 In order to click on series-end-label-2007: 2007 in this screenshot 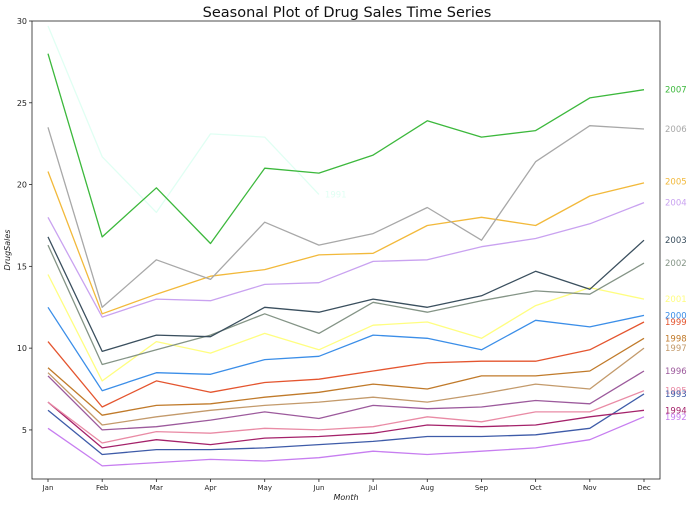, I will do `click(676, 91)`.